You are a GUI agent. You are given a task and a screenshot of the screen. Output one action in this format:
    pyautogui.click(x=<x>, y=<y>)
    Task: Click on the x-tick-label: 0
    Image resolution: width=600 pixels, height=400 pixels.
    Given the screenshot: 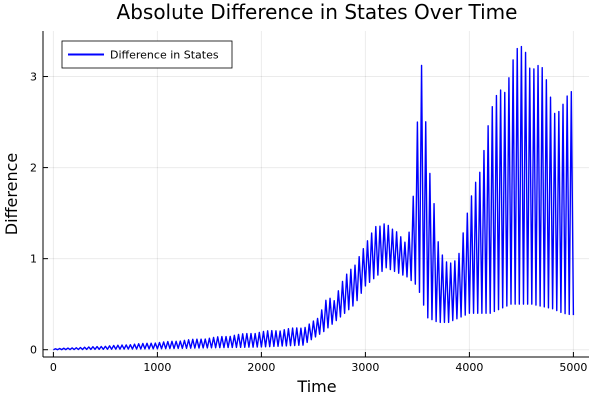 What is the action you would take?
    pyautogui.click(x=53, y=367)
    